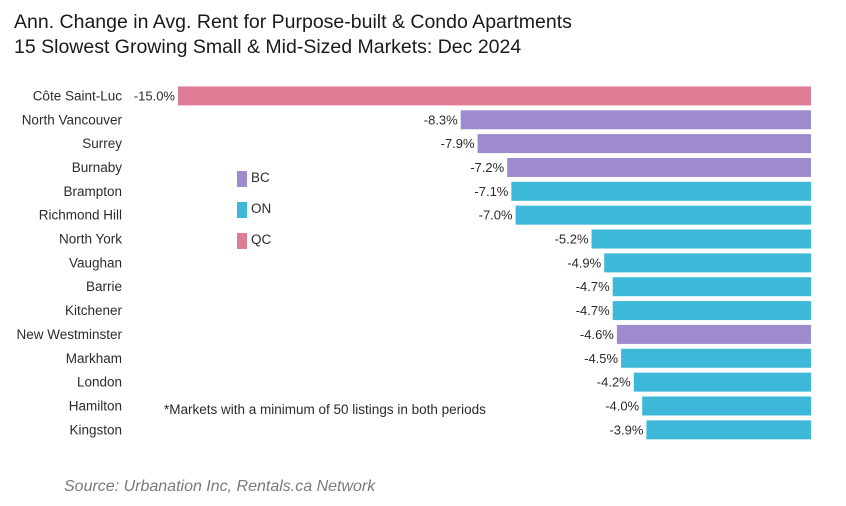 The height and width of the screenshot is (506, 846). What do you see at coordinates (584, 262) in the screenshot?
I see `data-label: -4.9%` at bounding box center [584, 262].